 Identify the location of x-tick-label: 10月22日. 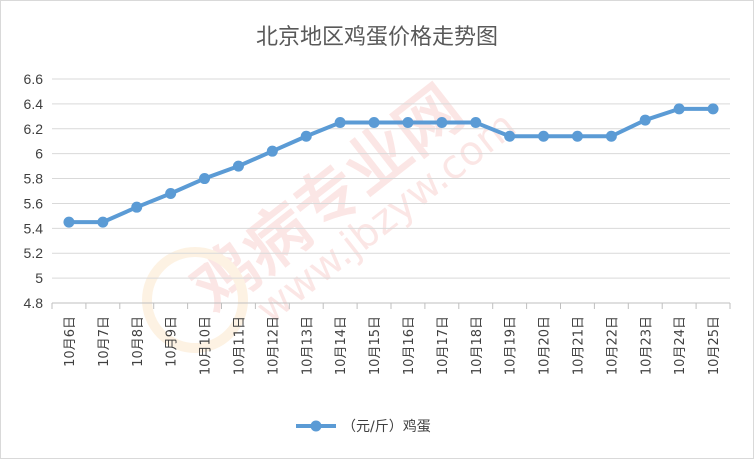
(612, 345).